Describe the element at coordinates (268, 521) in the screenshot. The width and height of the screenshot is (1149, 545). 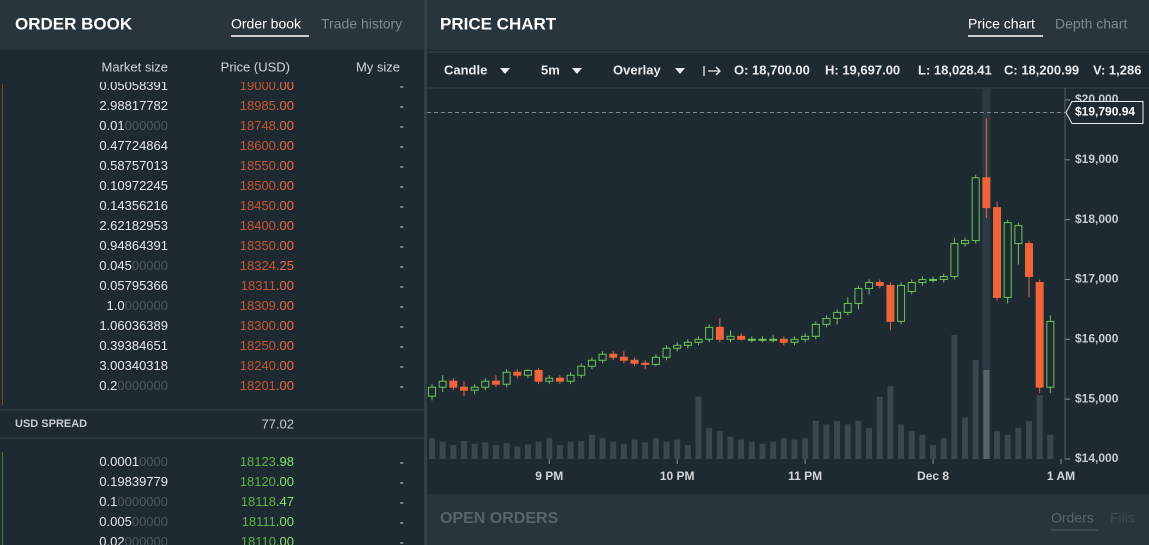
I see `price: 18111.00` at that location.